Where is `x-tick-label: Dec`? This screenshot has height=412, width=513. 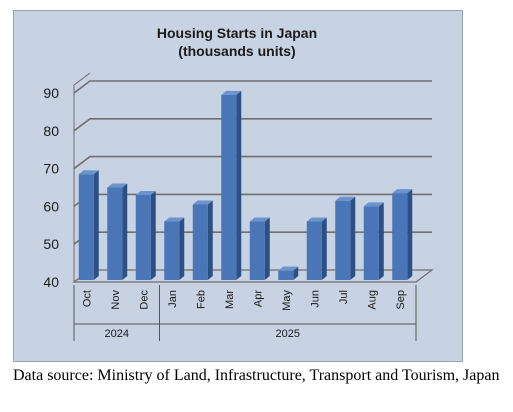
x-tick-label: Dec is located at coordinates (144, 300).